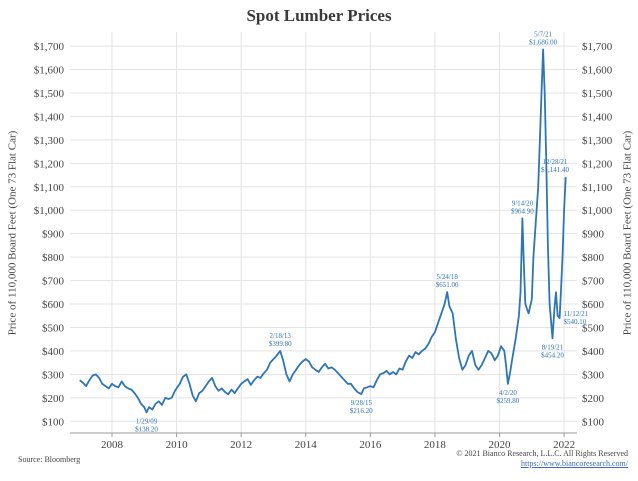 The width and height of the screenshot is (638, 481). Describe the element at coordinates (597, 117) in the screenshot. I see `y-tick-label-right: $1,400` at that location.